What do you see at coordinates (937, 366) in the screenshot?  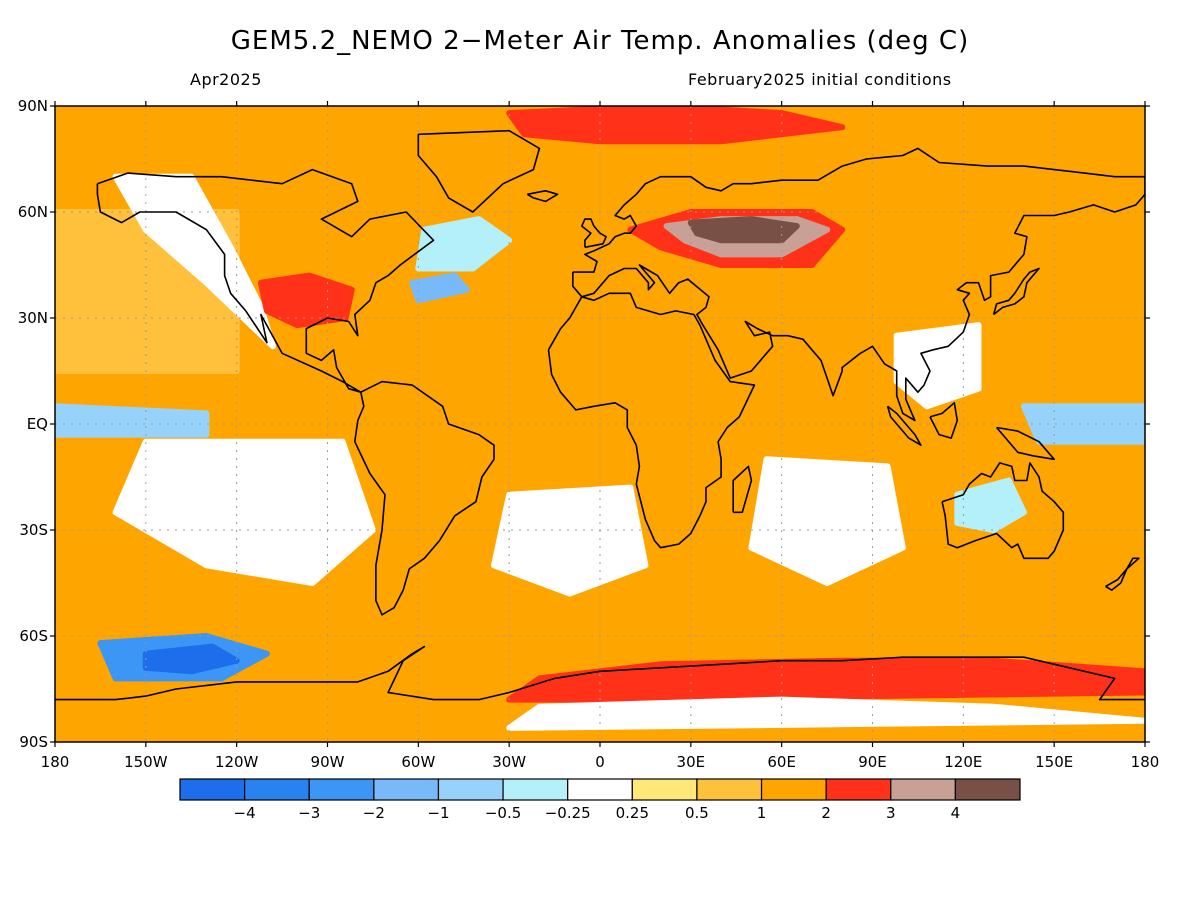 I see `region-south-china-neutral` at bounding box center [937, 366].